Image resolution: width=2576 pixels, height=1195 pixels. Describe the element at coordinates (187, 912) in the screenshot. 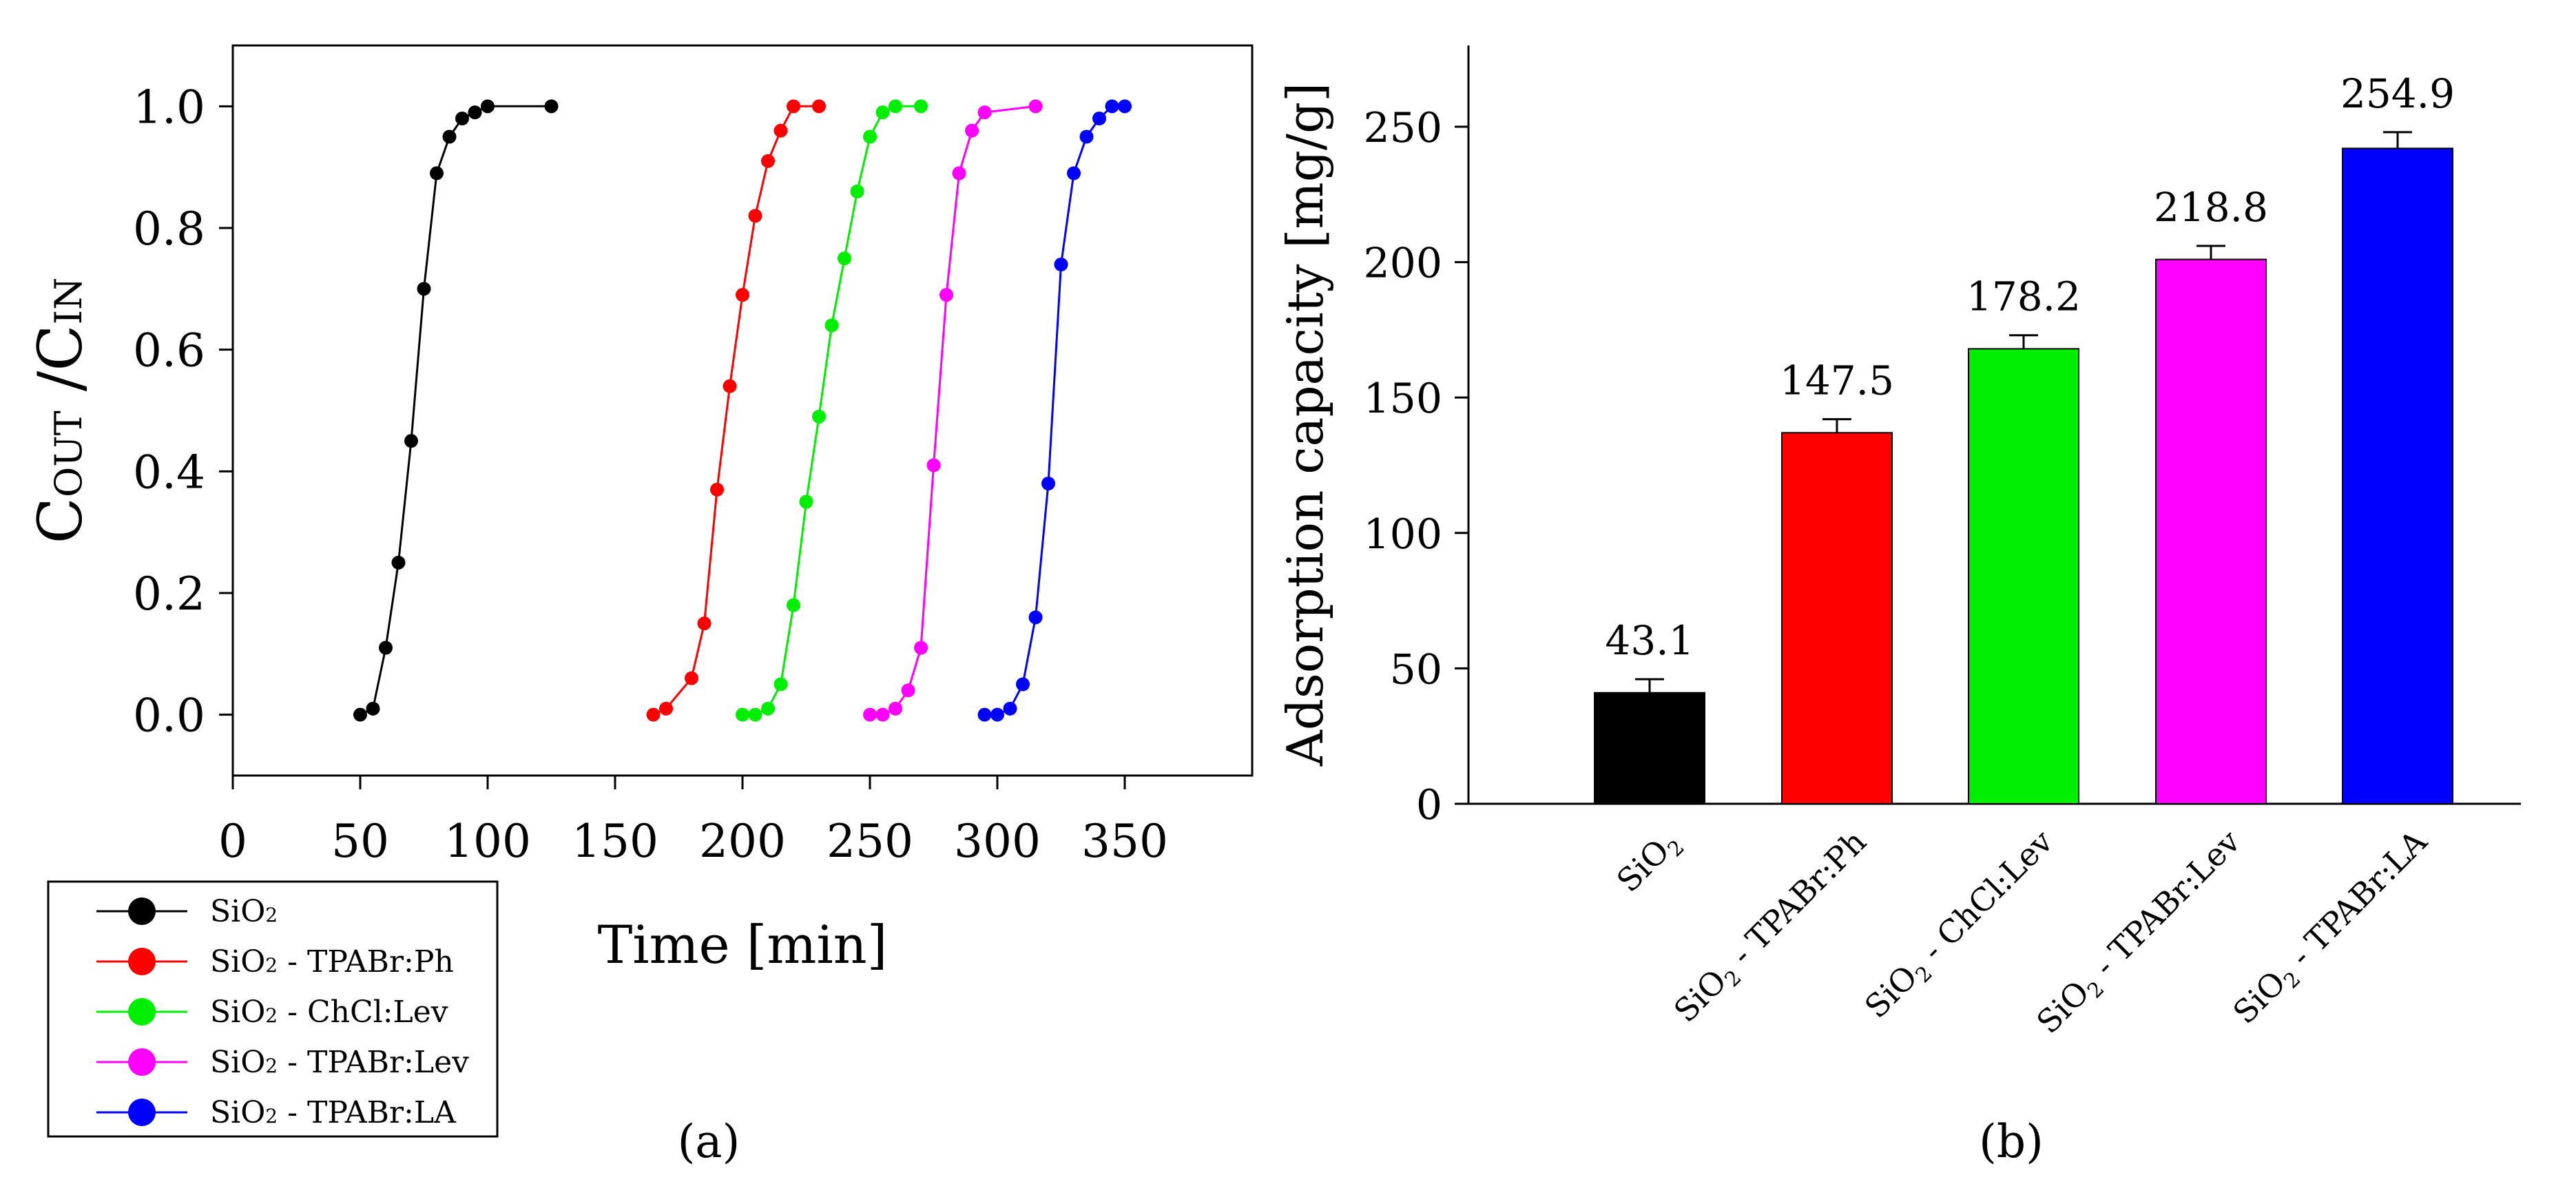

I see `legend-item: SiO2` at that location.